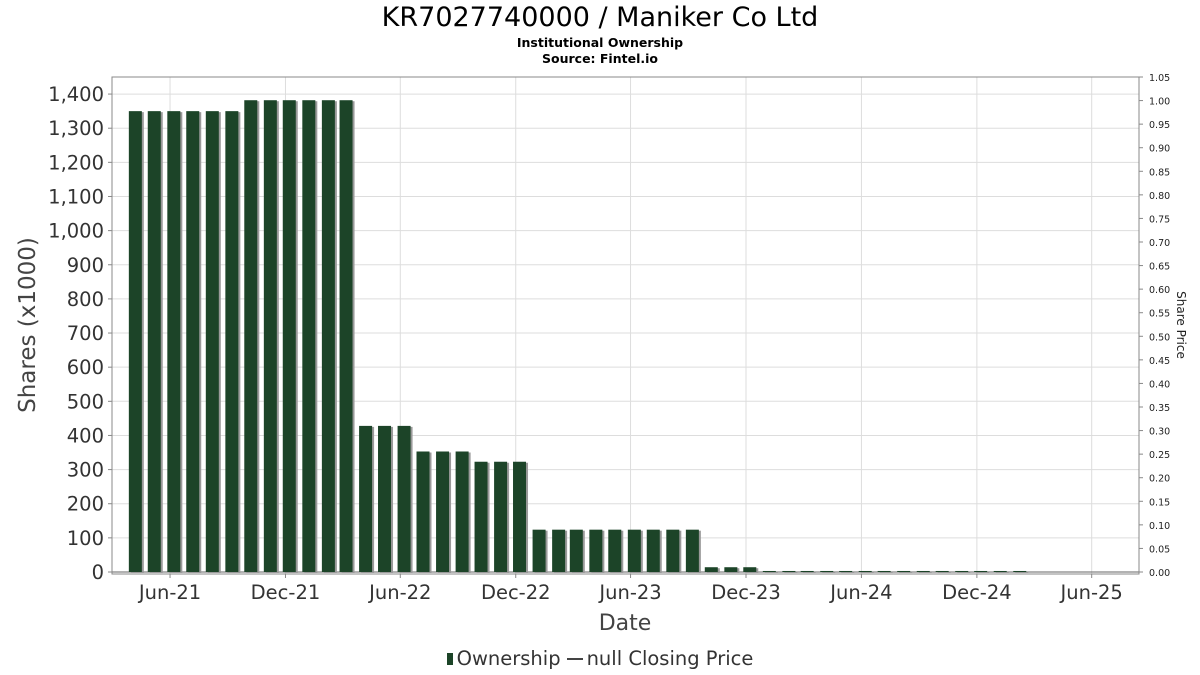 This screenshot has height=675, width=1200. What do you see at coordinates (98, 572) in the screenshot?
I see `y-tick-label: 0` at bounding box center [98, 572].